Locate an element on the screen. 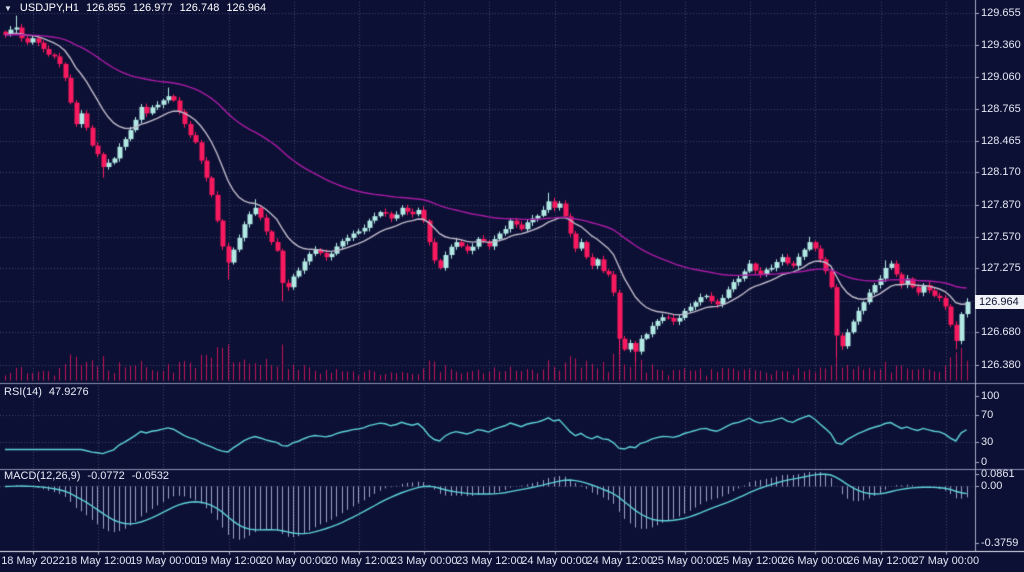 This screenshot has width=1024, height=572. price-tick-label: 127.870 is located at coordinates (1001, 204).